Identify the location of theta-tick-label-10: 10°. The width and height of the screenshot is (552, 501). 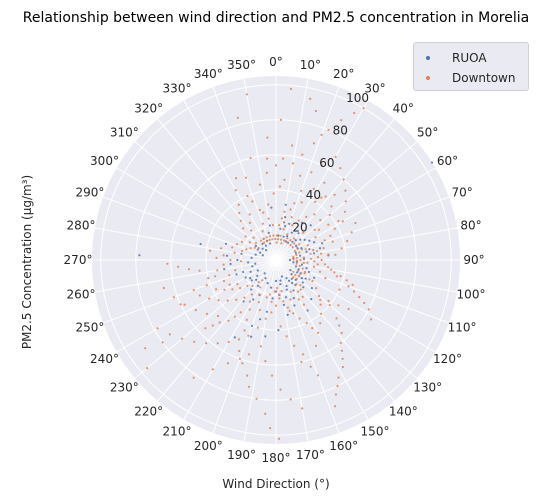
(310, 65).